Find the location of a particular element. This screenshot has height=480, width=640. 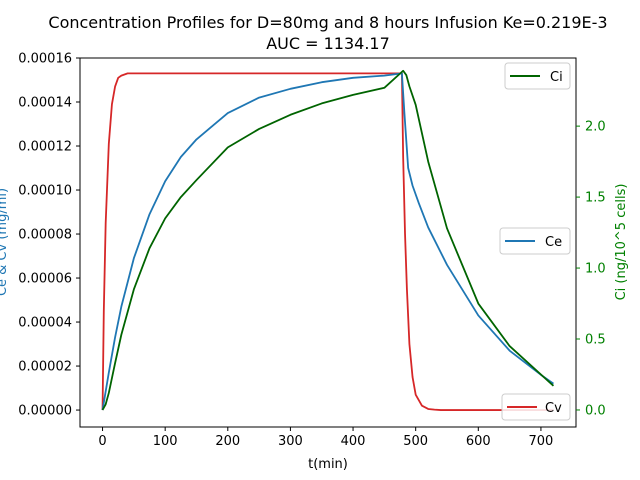

y-left-tick-label: 0.00004 is located at coordinates (45, 323).